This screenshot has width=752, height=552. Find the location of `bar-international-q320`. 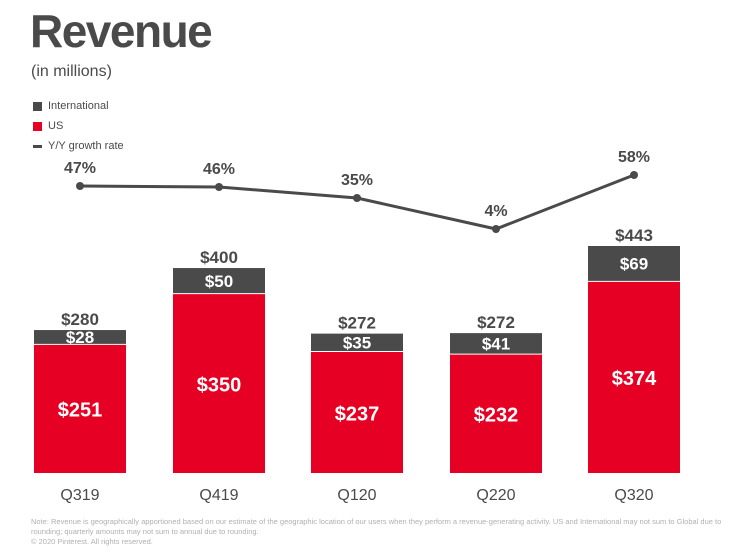

bar-international-q320 is located at coordinates (634, 264).